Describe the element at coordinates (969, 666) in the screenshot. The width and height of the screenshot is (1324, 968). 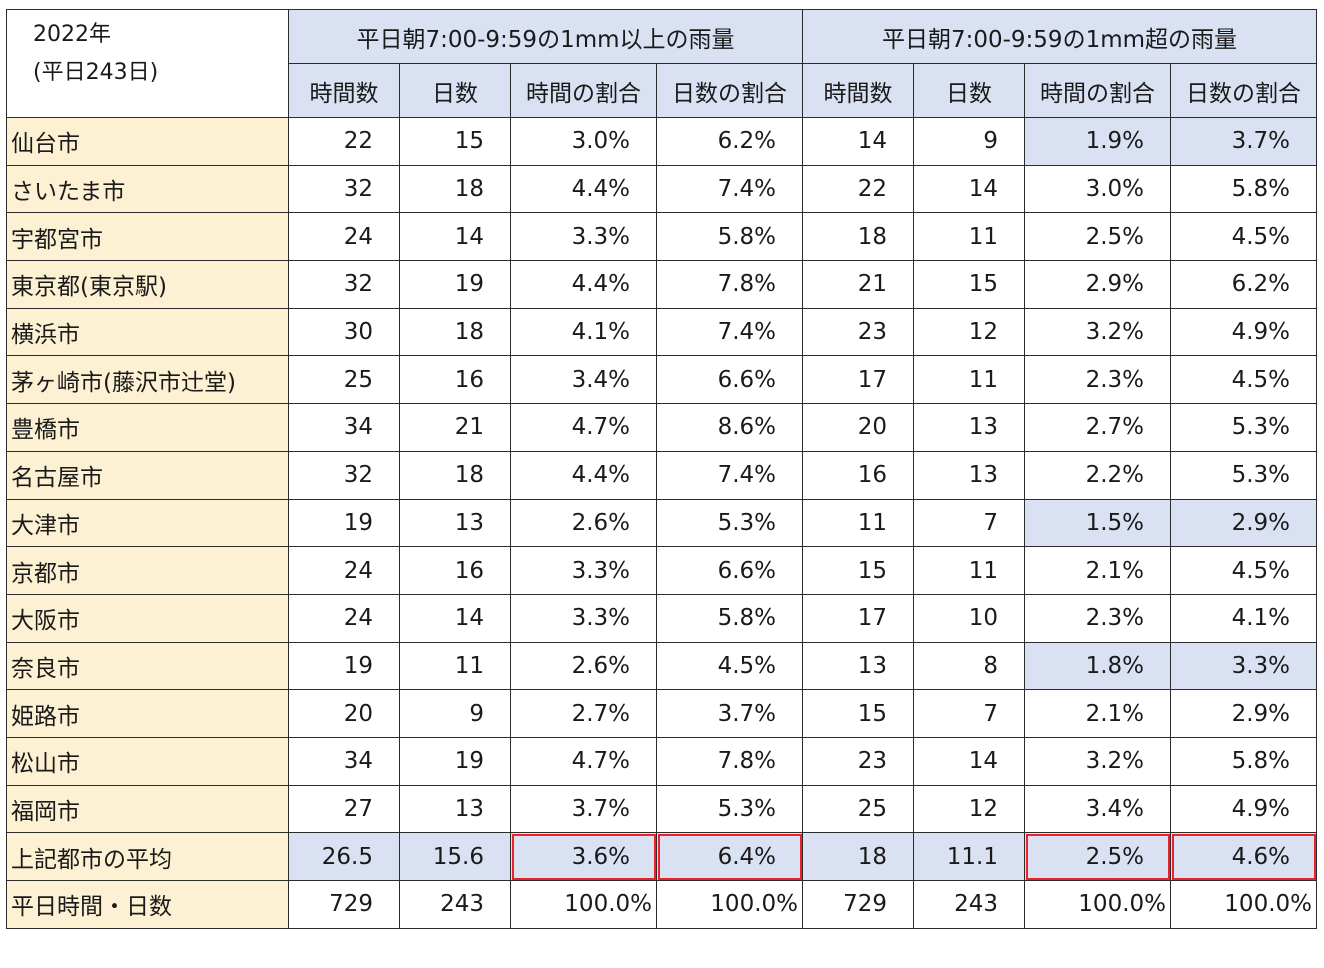
I see `count-cell: 8` at that location.